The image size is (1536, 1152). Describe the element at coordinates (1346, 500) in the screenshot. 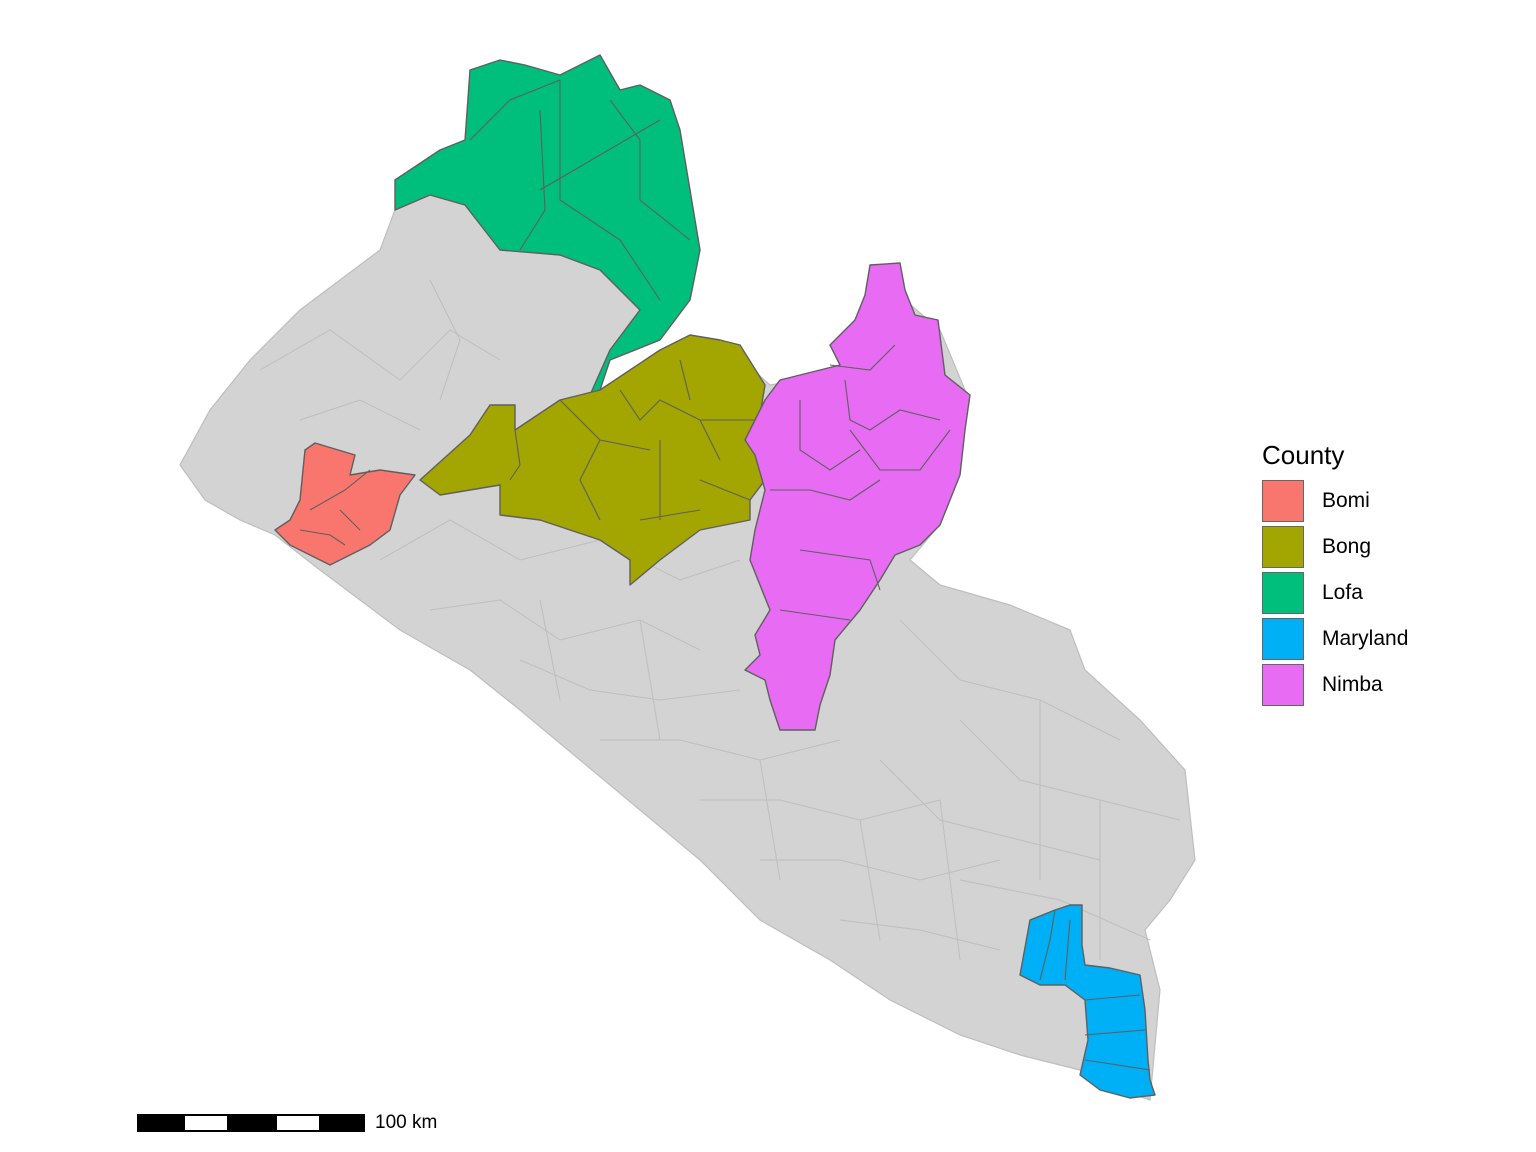

I see `legend-label-bomi: Bomi` at that location.